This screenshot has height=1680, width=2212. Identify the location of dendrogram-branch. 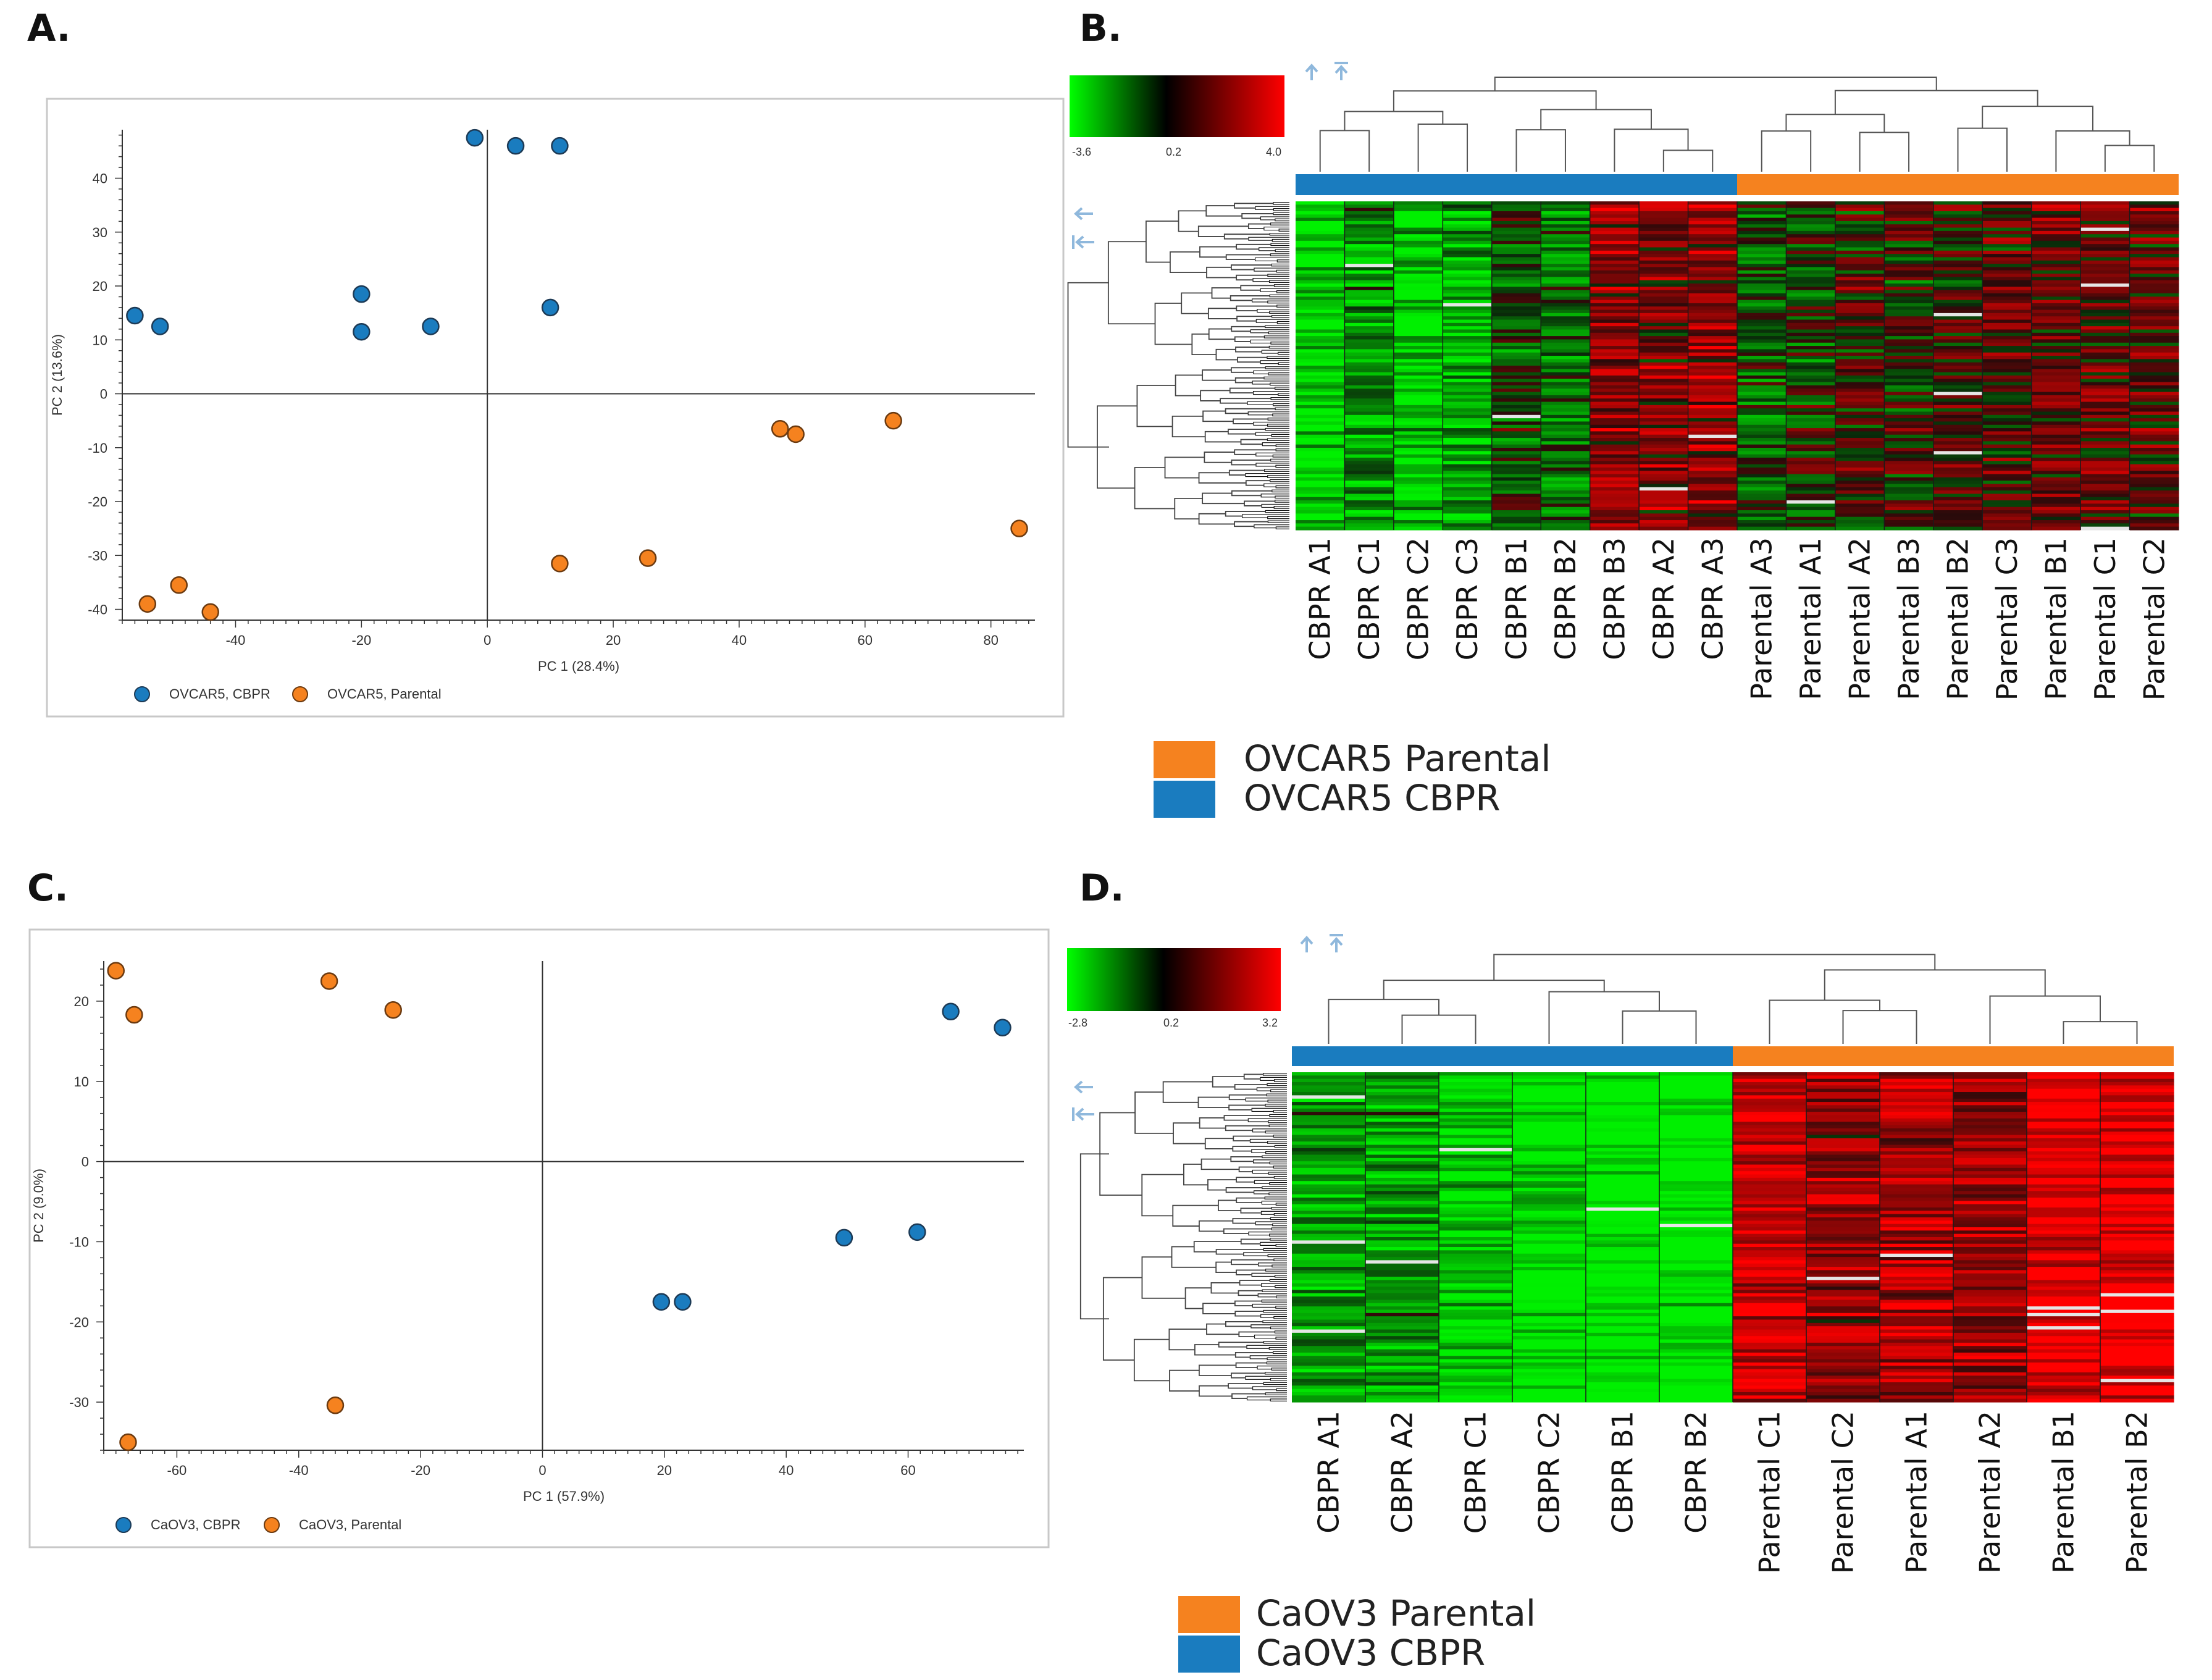
(1541, 150).